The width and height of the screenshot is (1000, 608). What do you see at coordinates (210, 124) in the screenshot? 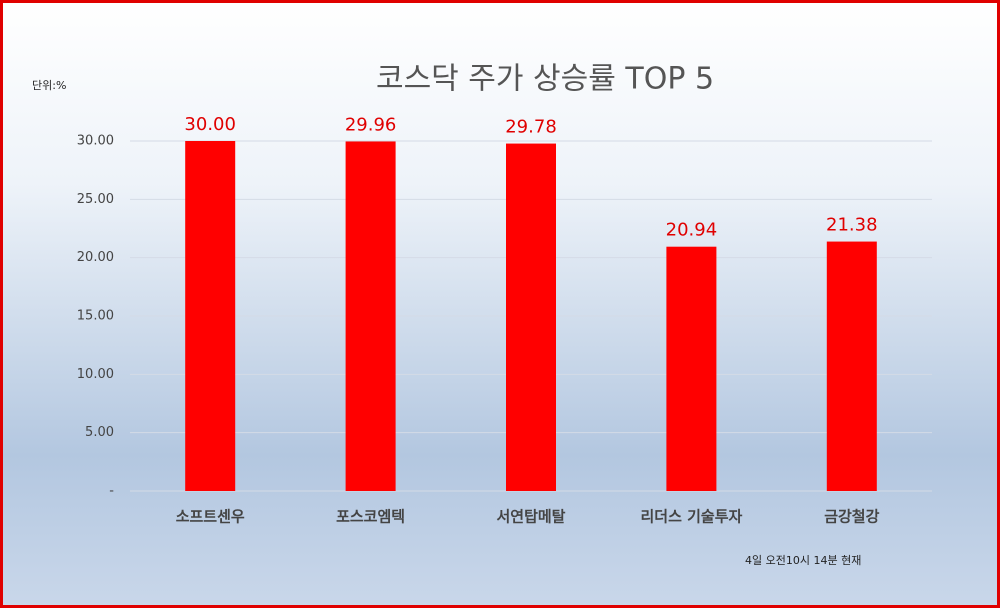
I see `value-label: 30.00` at bounding box center [210, 124].